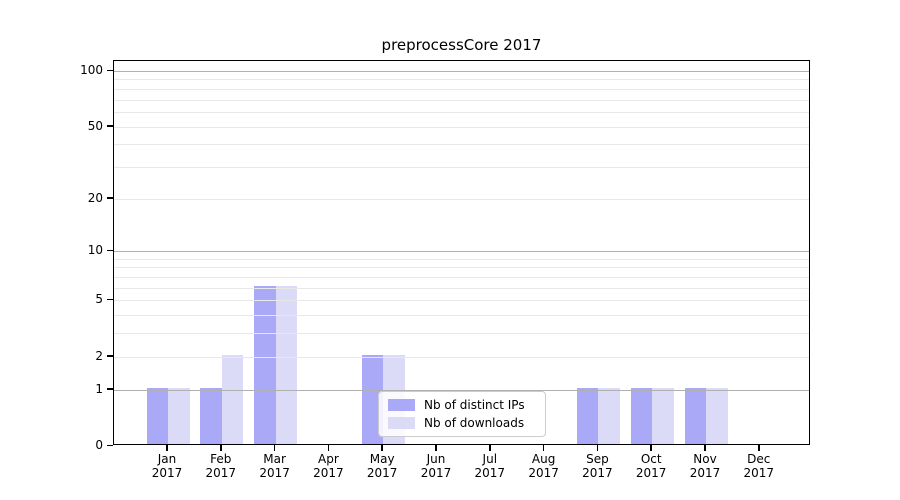 The height and width of the screenshot is (500, 900). Describe the element at coordinates (99, 299) in the screenshot. I see `y-tick-label: 5` at that location.